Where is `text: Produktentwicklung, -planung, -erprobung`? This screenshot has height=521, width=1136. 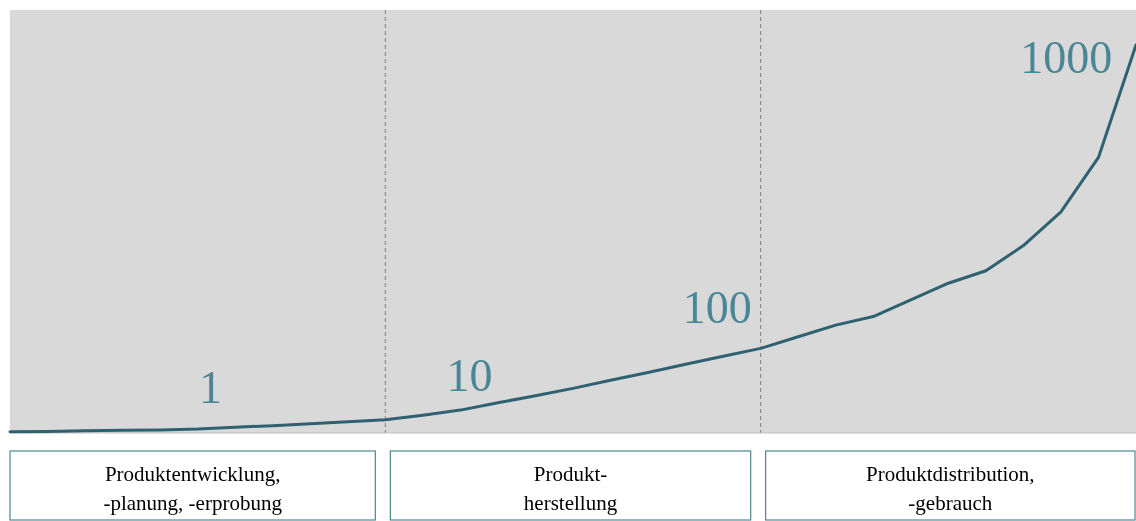 text: Produktentwicklung, -planung, -erprobung is located at coordinates (193, 488).